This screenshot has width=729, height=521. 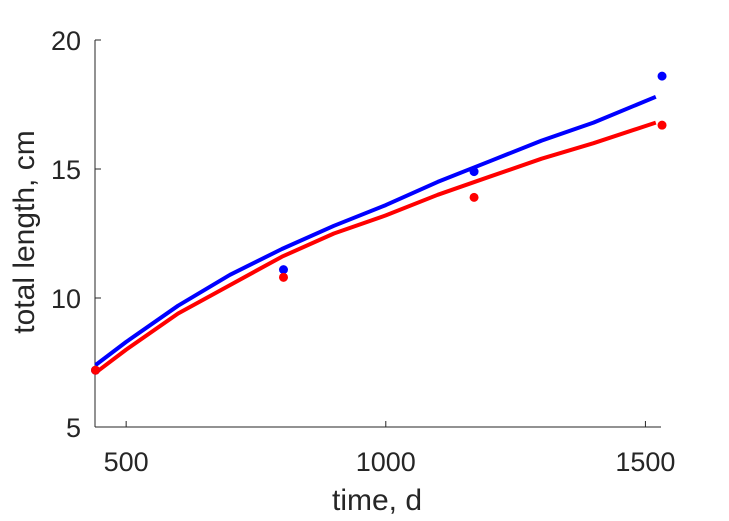 I want to click on x-tick-label-2: 1500, so click(x=645, y=462).